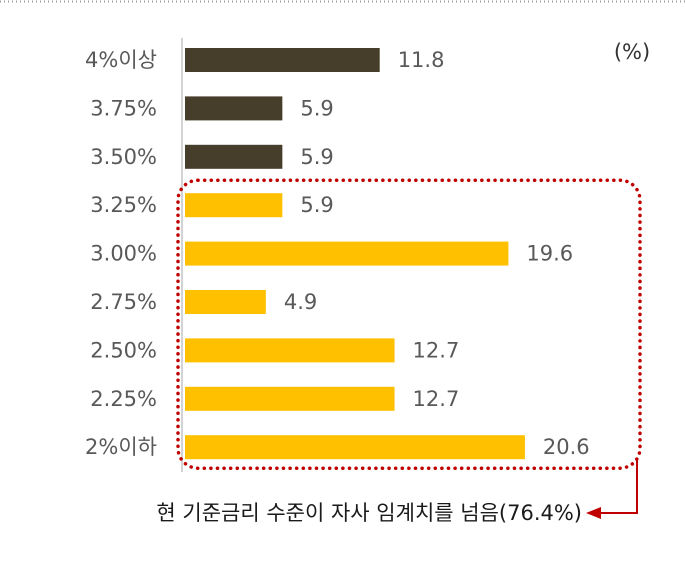 Image resolution: width=685 pixels, height=563 pixels. Describe the element at coordinates (316, 205) in the screenshot. I see `value-label-4: 5.9` at that location.